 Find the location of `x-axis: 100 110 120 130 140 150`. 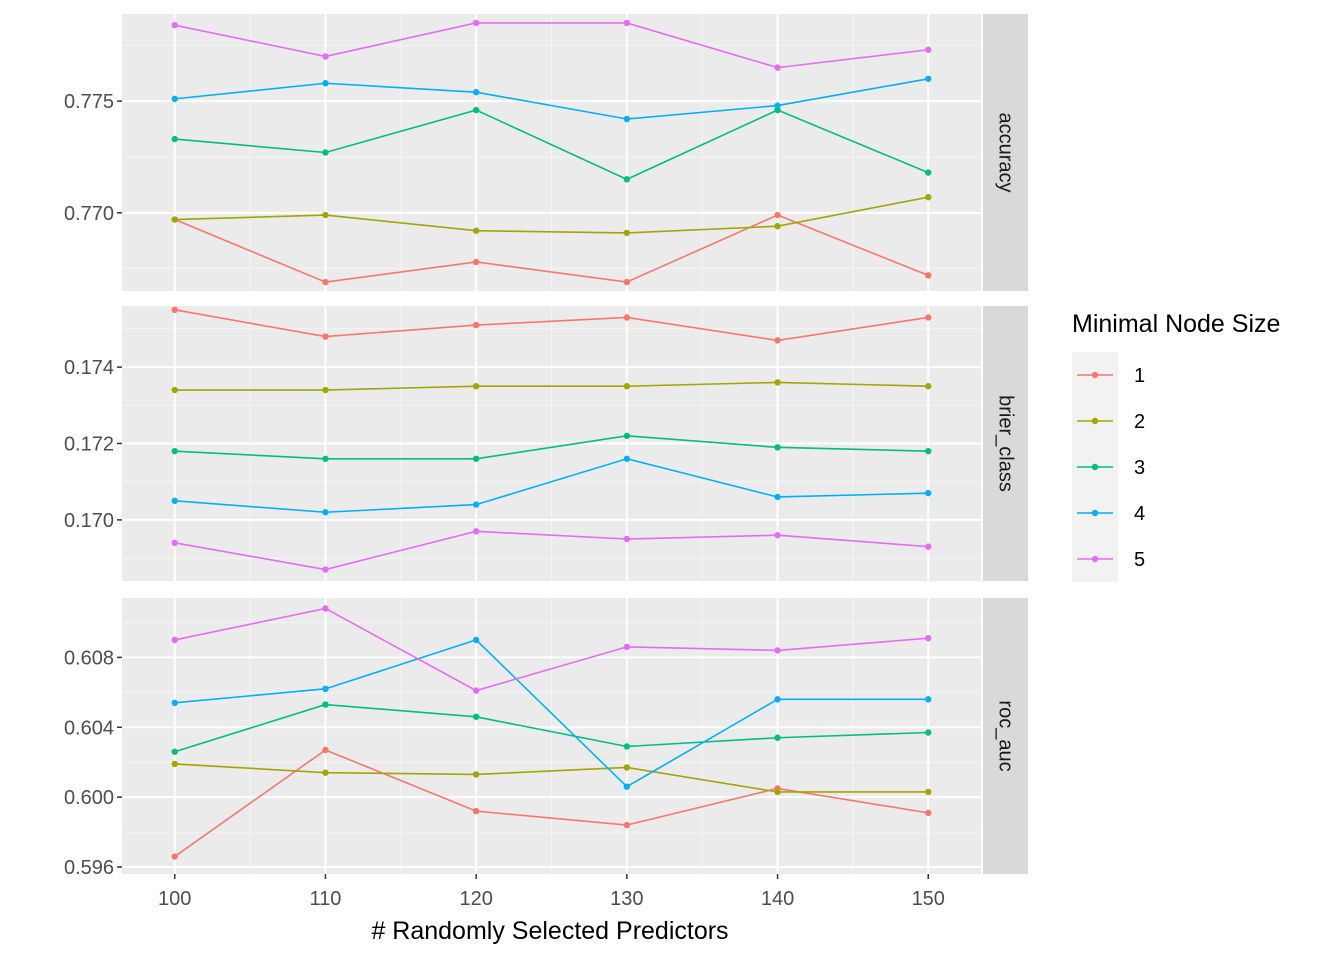

x-axis: 100 110 120 130 140 150 is located at coordinates (551, 892).